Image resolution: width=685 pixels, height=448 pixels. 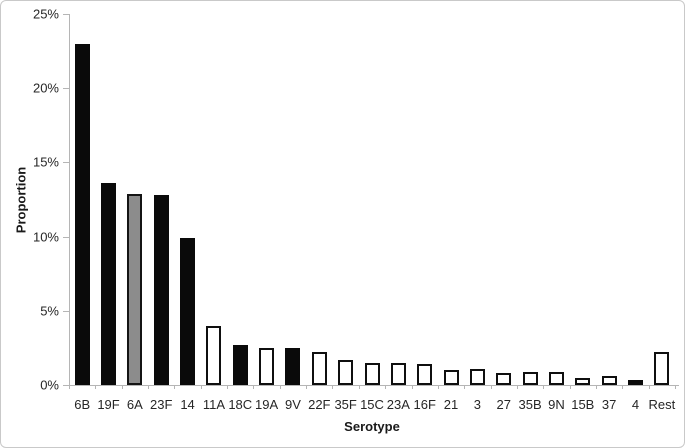 What do you see at coordinates (556, 378) in the screenshot?
I see `bar-9n` at bounding box center [556, 378].